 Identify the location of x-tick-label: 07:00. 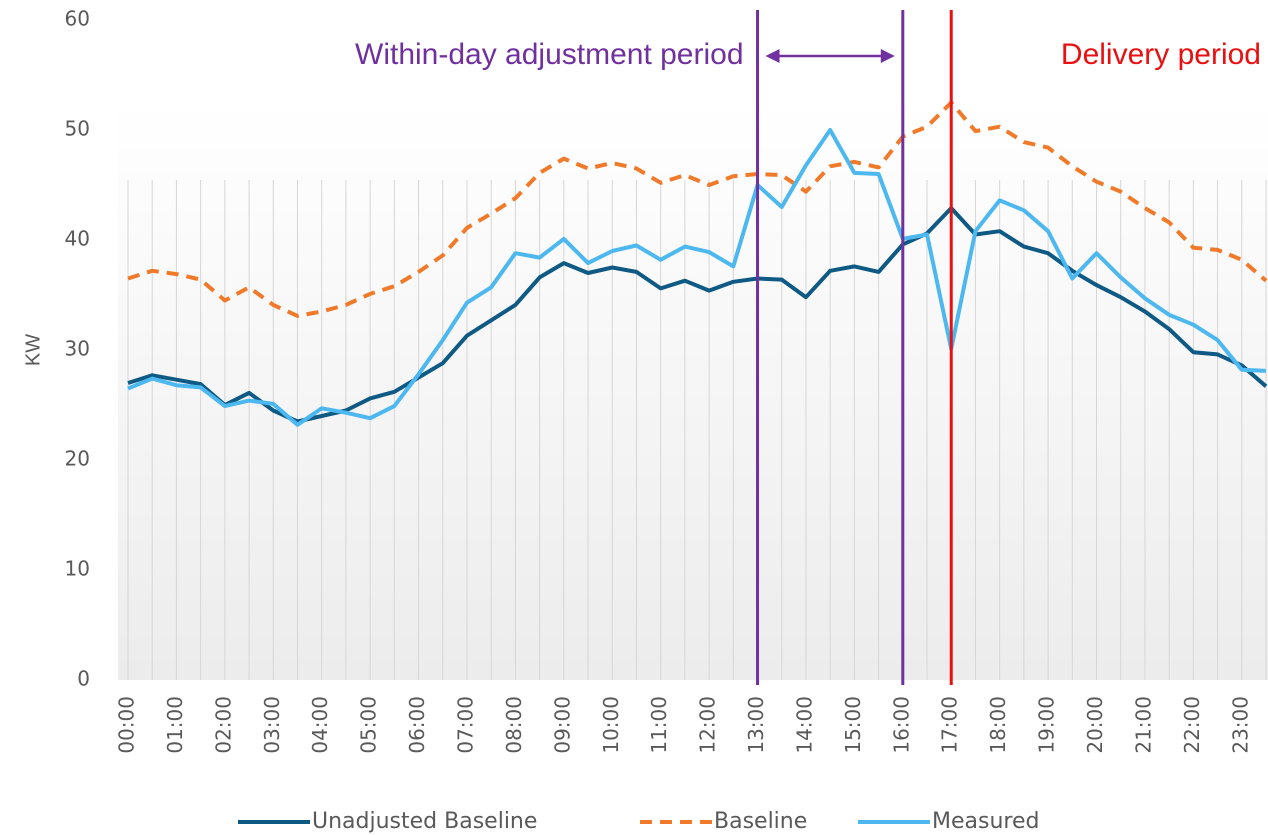
(465, 725).